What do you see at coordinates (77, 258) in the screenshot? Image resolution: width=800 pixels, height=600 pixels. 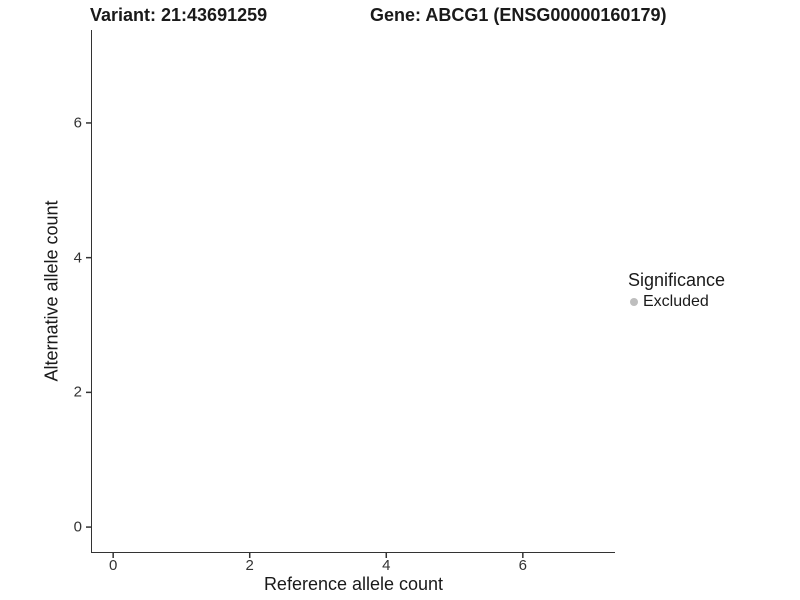 I see `y-tick-label: 4` at bounding box center [77, 258].